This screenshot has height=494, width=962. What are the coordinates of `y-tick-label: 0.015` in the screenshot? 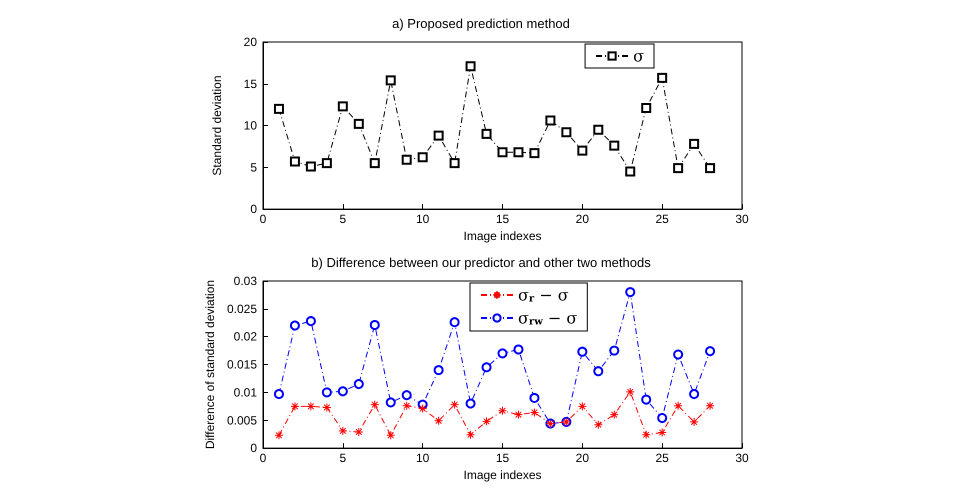 It's located at (242, 365).